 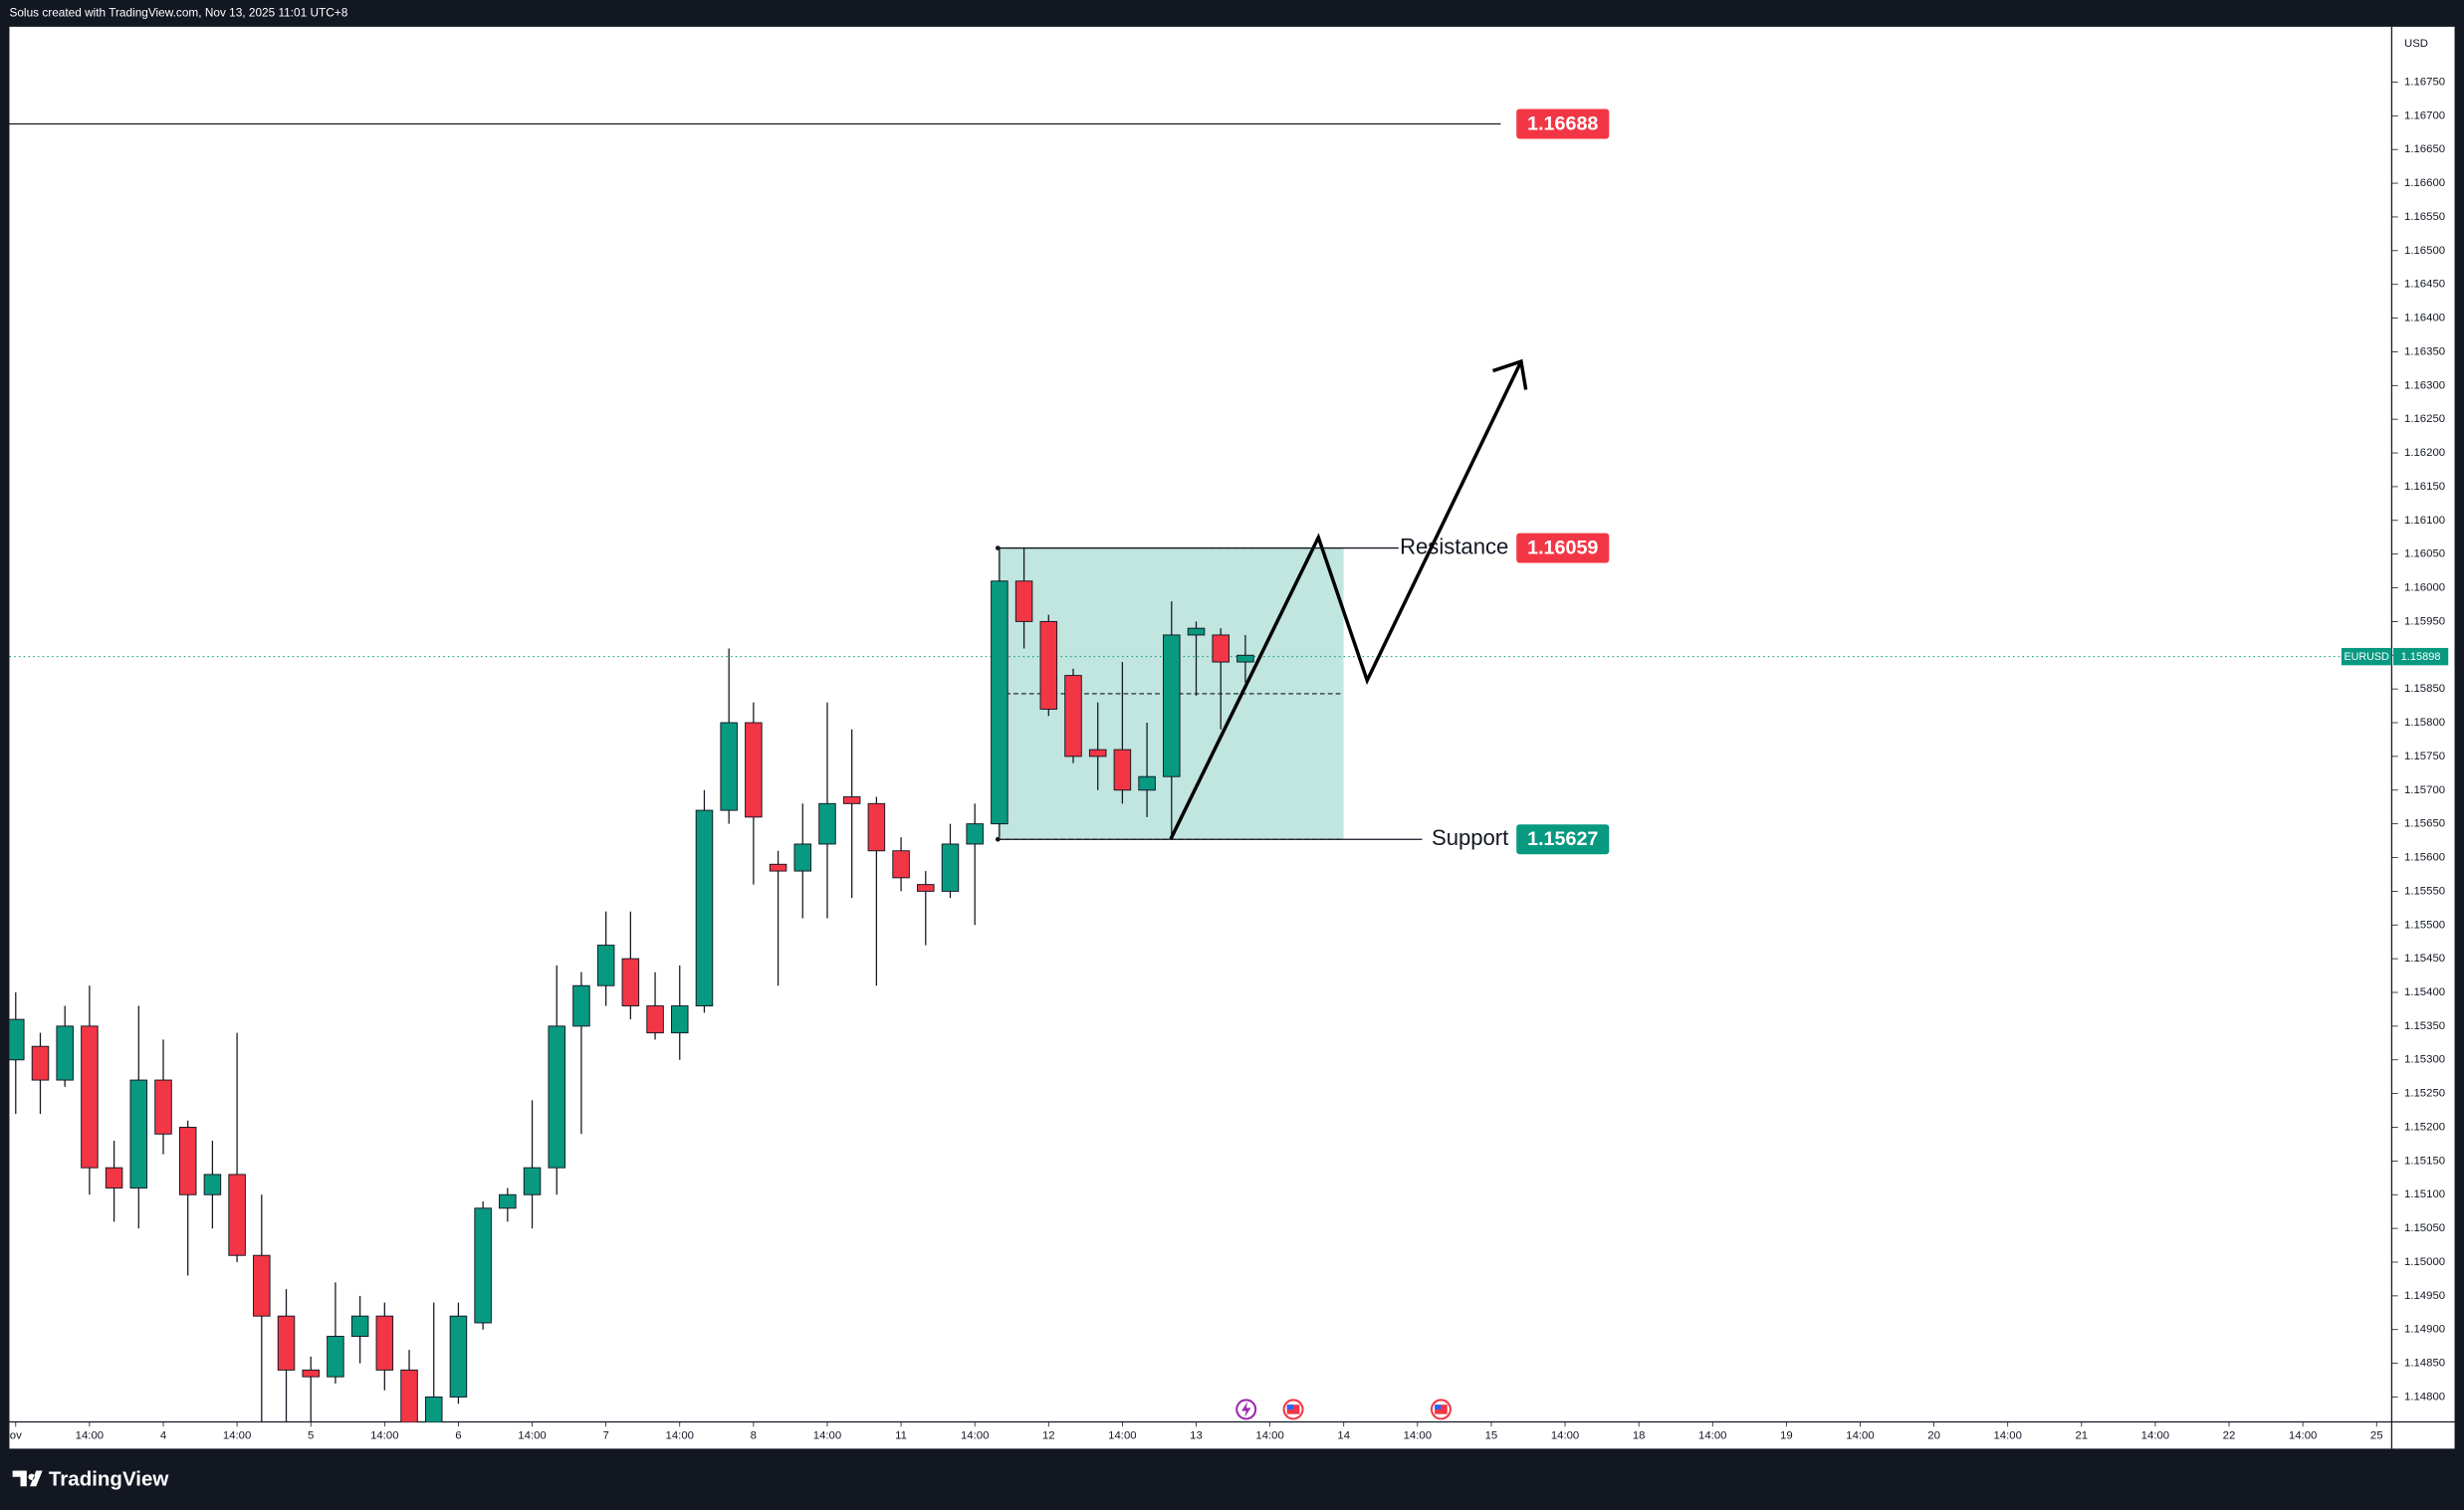 I want to click on symbol-label: EURUSD, so click(x=2367, y=657).